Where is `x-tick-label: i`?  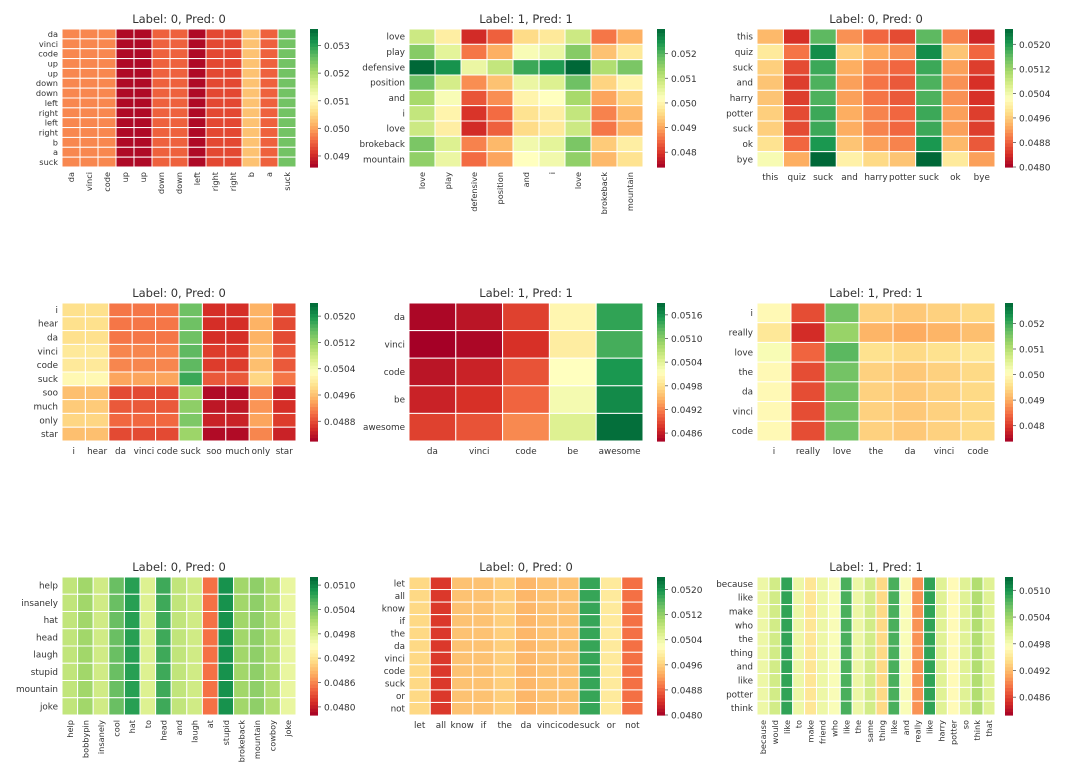
x-tick-label: i is located at coordinates (552, 173).